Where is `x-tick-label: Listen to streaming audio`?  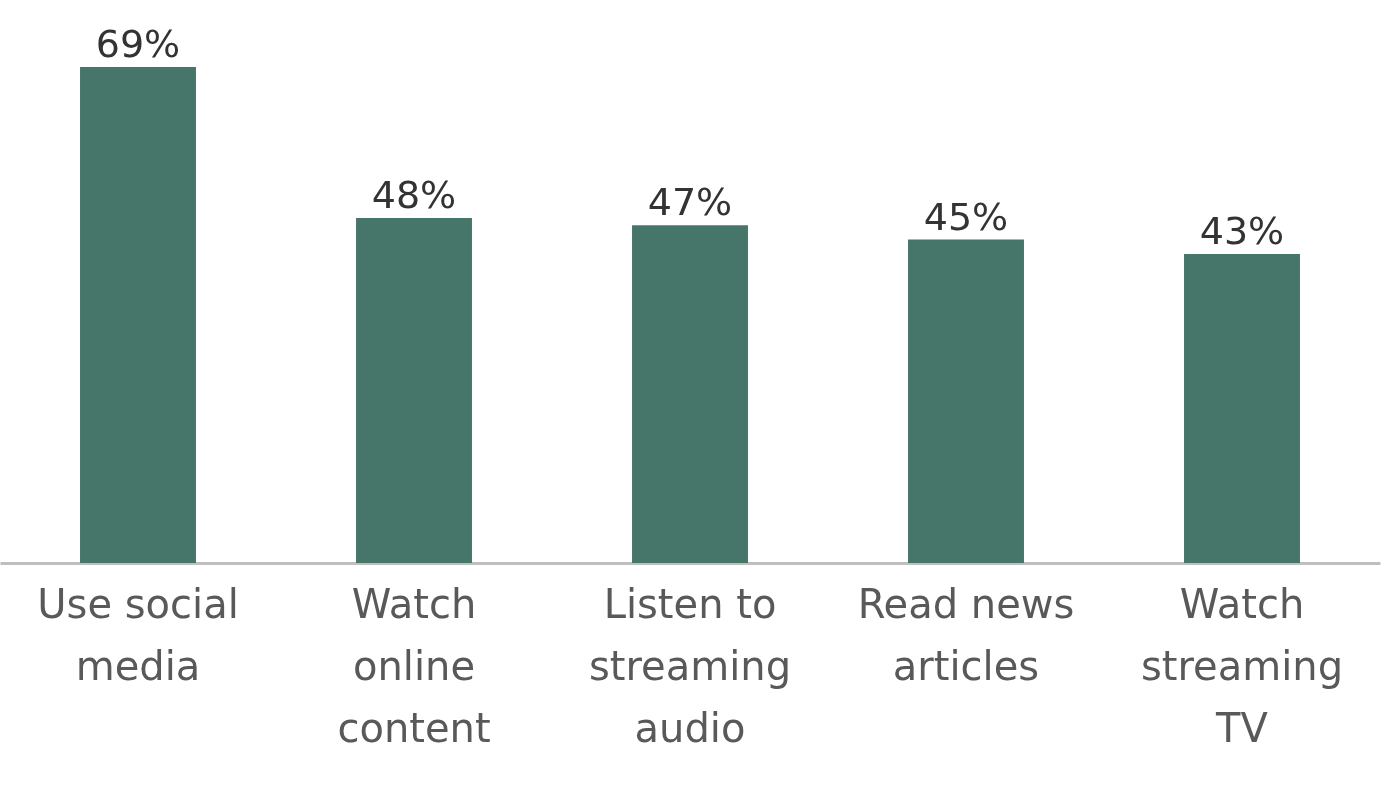
x-tick-label: Listen to streaming audio is located at coordinates (690, 665).